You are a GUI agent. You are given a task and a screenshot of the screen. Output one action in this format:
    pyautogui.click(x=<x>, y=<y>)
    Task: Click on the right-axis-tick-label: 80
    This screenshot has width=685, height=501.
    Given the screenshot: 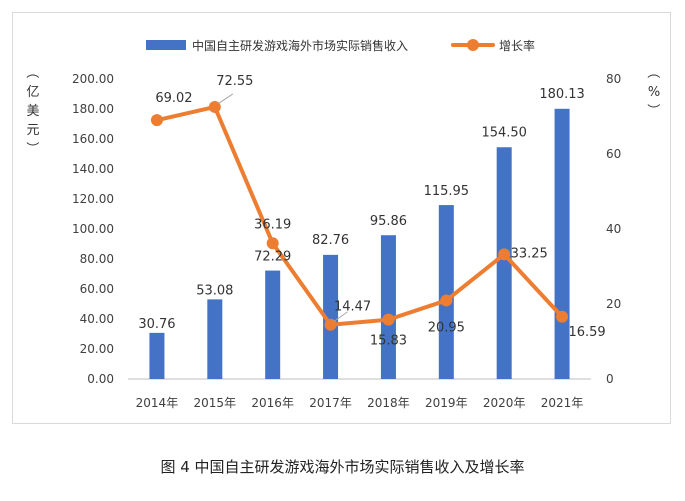 What is the action you would take?
    pyautogui.click(x=613, y=79)
    